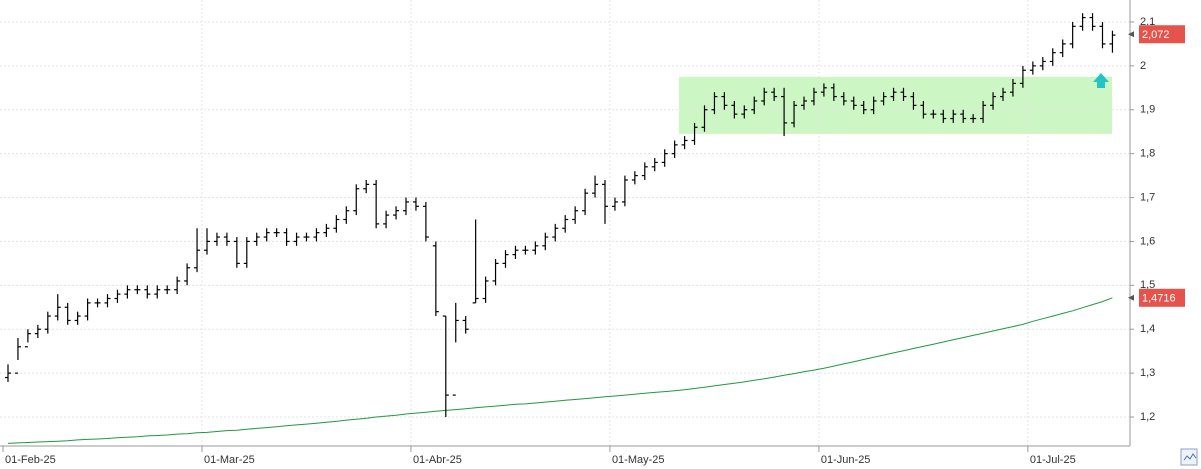 This screenshot has width=1201, height=469. I want to click on x-tick-label: 01-Feb-25, so click(30, 460).